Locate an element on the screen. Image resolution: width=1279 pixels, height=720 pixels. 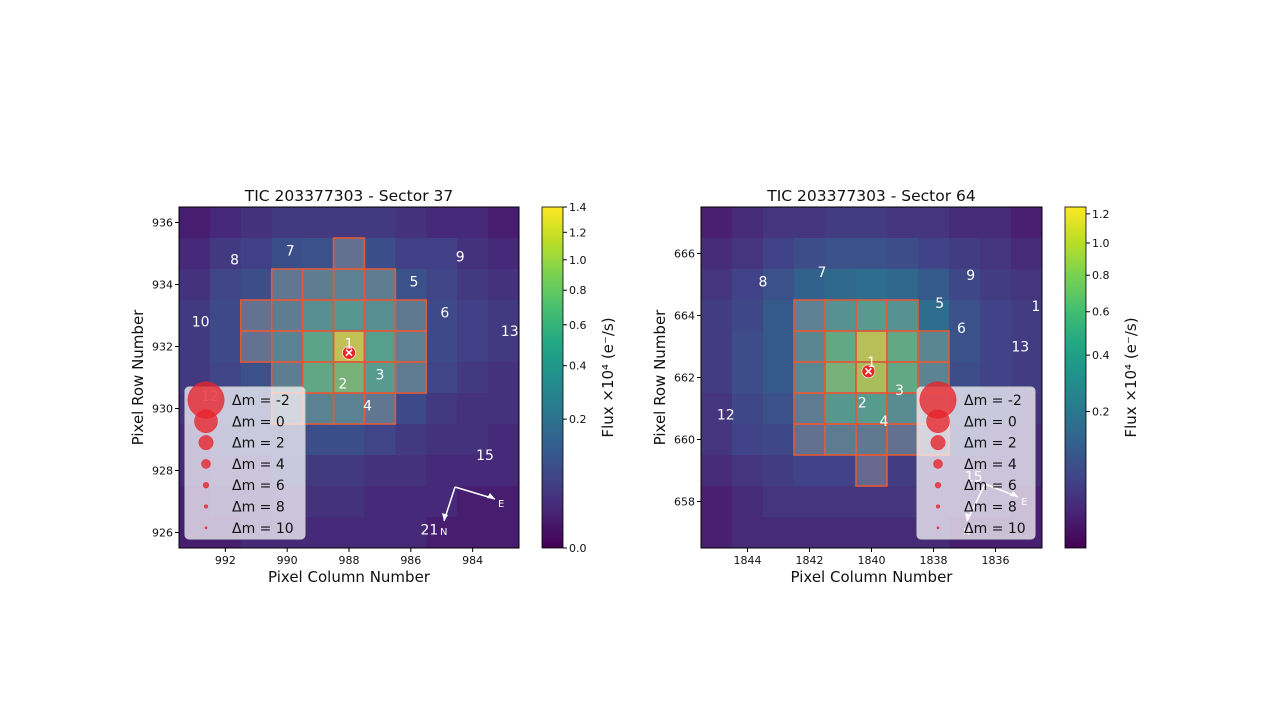
chart-title: TIC 203377303 - Sector 64 is located at coordinates (870, 196).